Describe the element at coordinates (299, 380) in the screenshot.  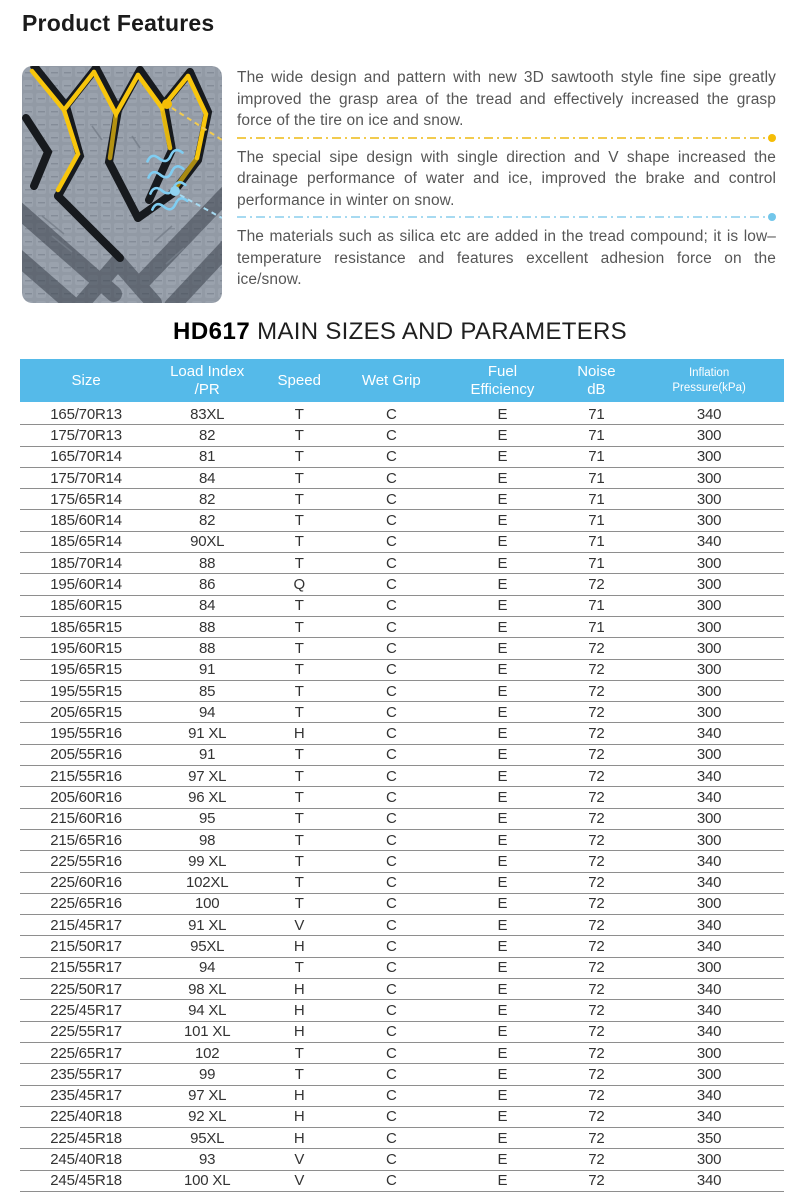
I see `column-header: Speed` at that location.